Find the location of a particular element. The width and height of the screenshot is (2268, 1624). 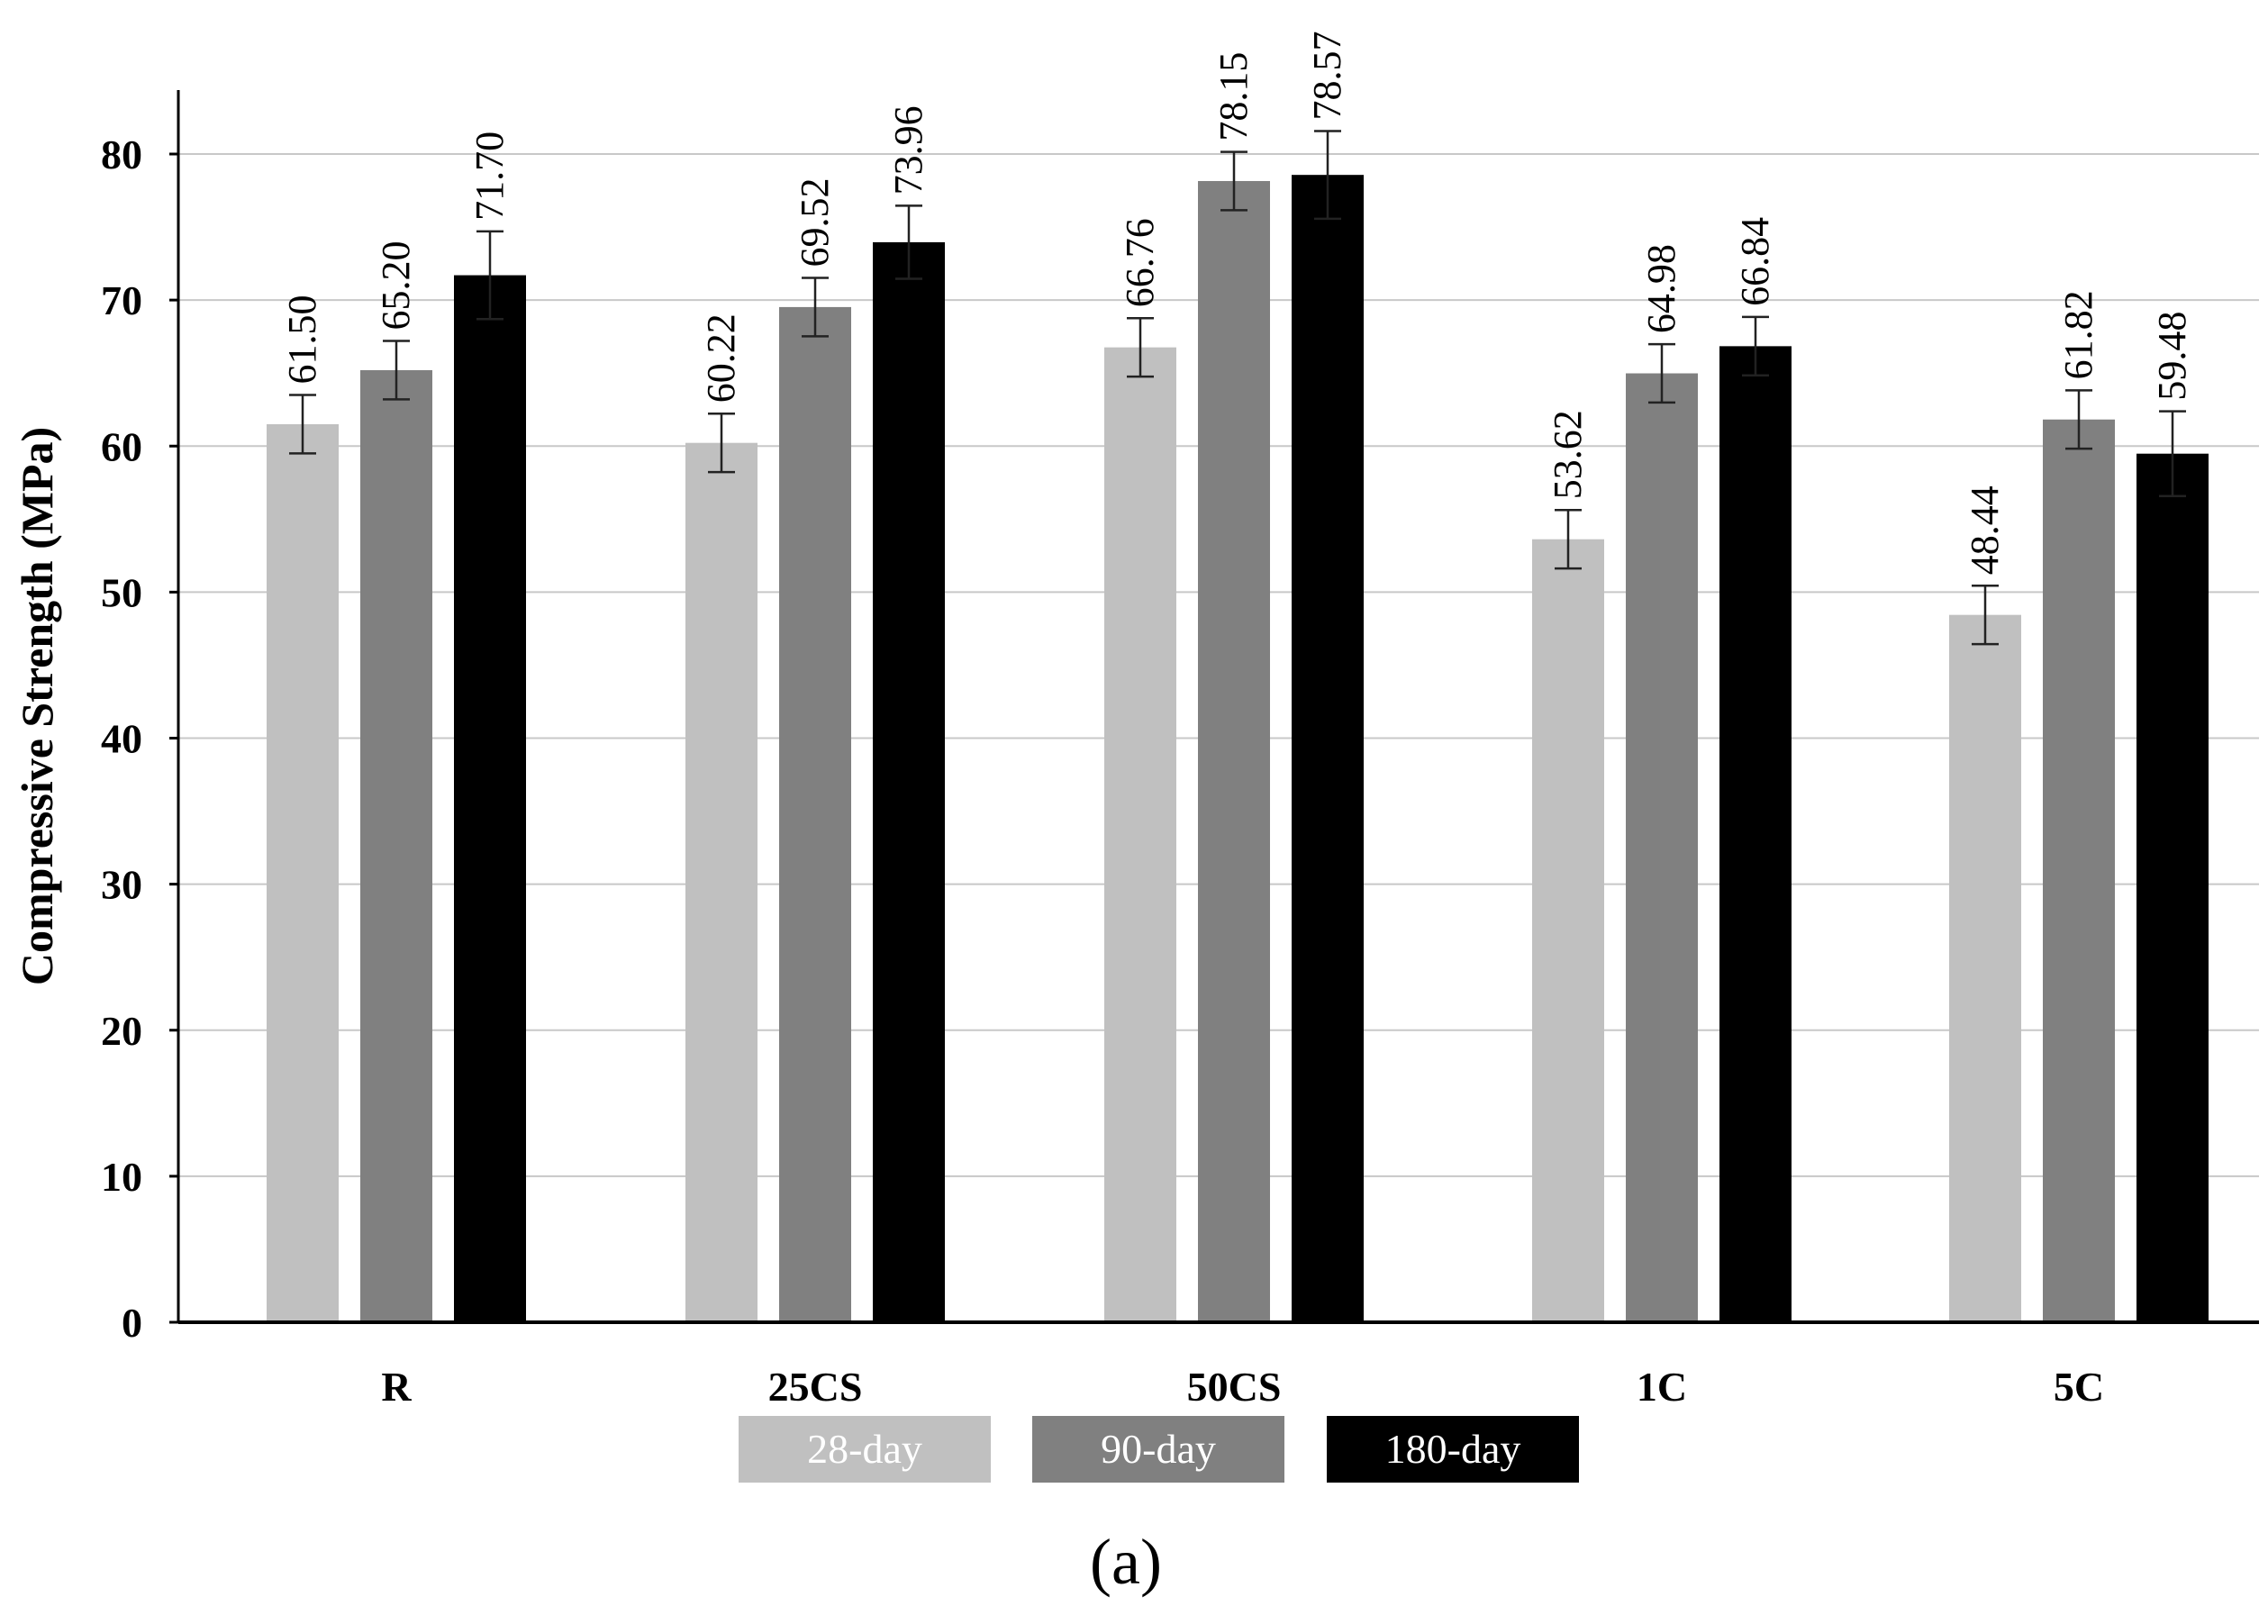

data-label: 78.15 is located at coordinates (1233, 96).